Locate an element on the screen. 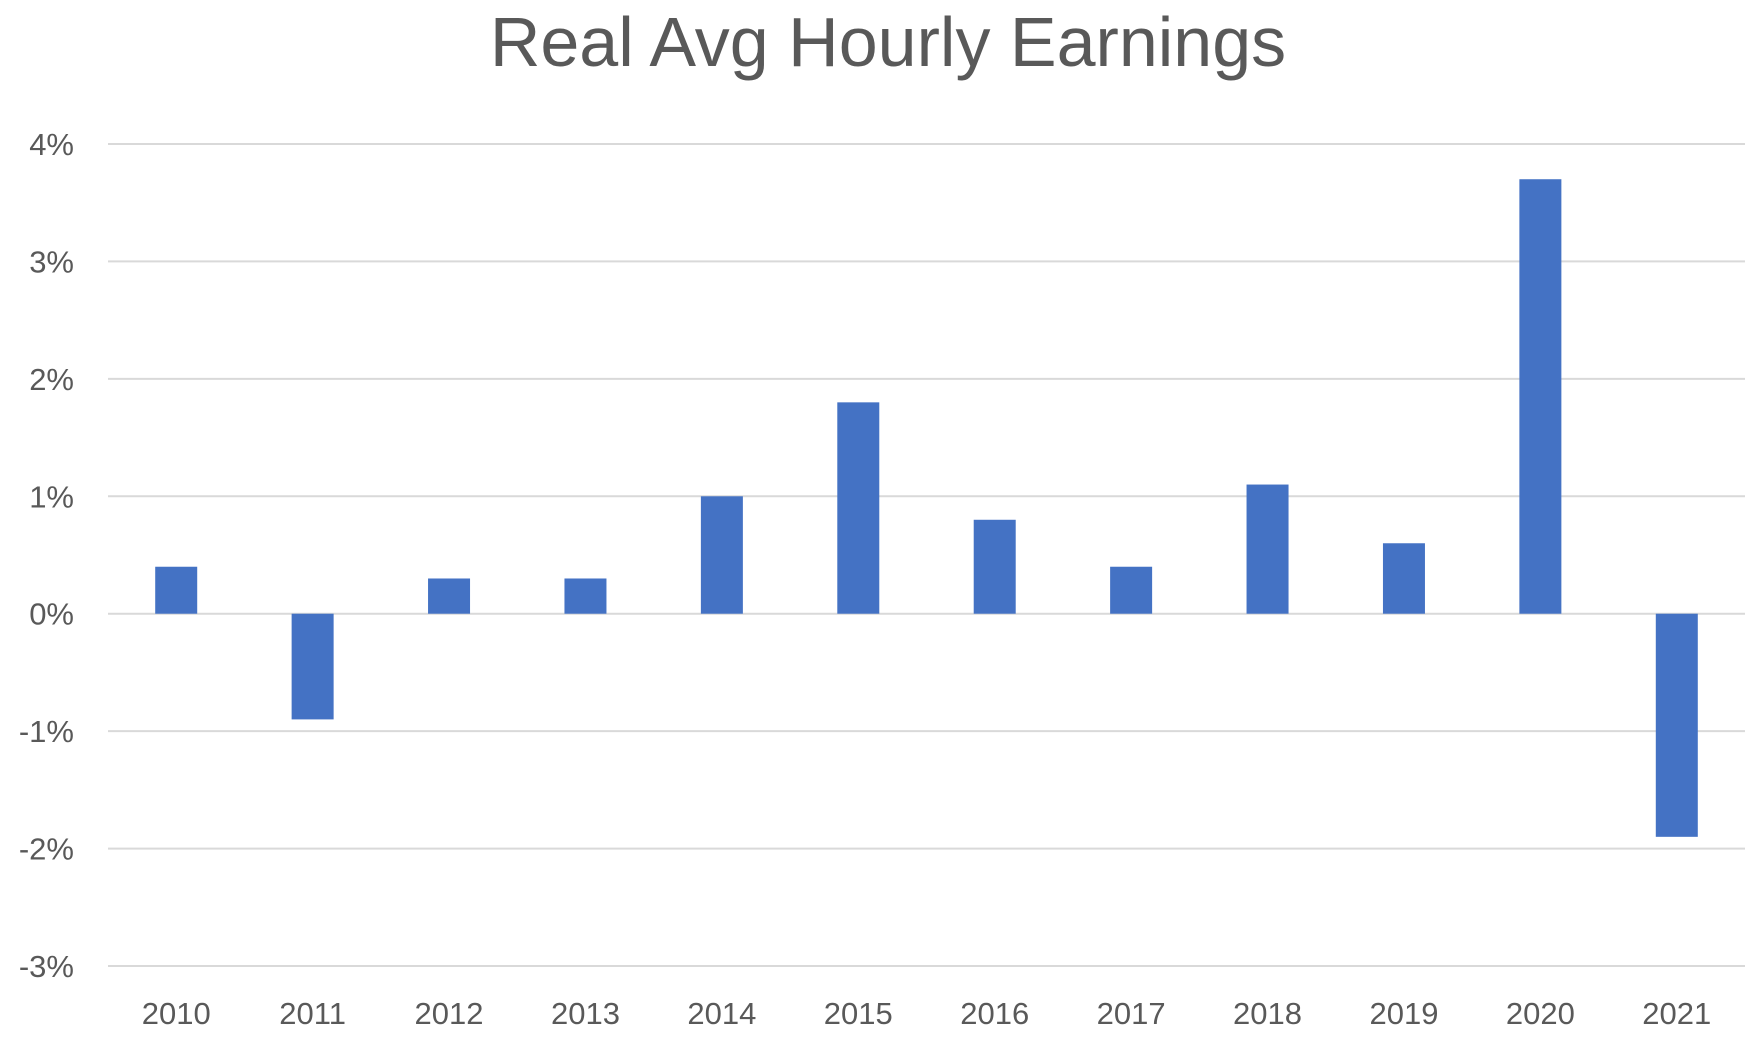 This screenshot has height=1040, width=1754. y-tick-label: 3% is located at coordinates (51, 261).